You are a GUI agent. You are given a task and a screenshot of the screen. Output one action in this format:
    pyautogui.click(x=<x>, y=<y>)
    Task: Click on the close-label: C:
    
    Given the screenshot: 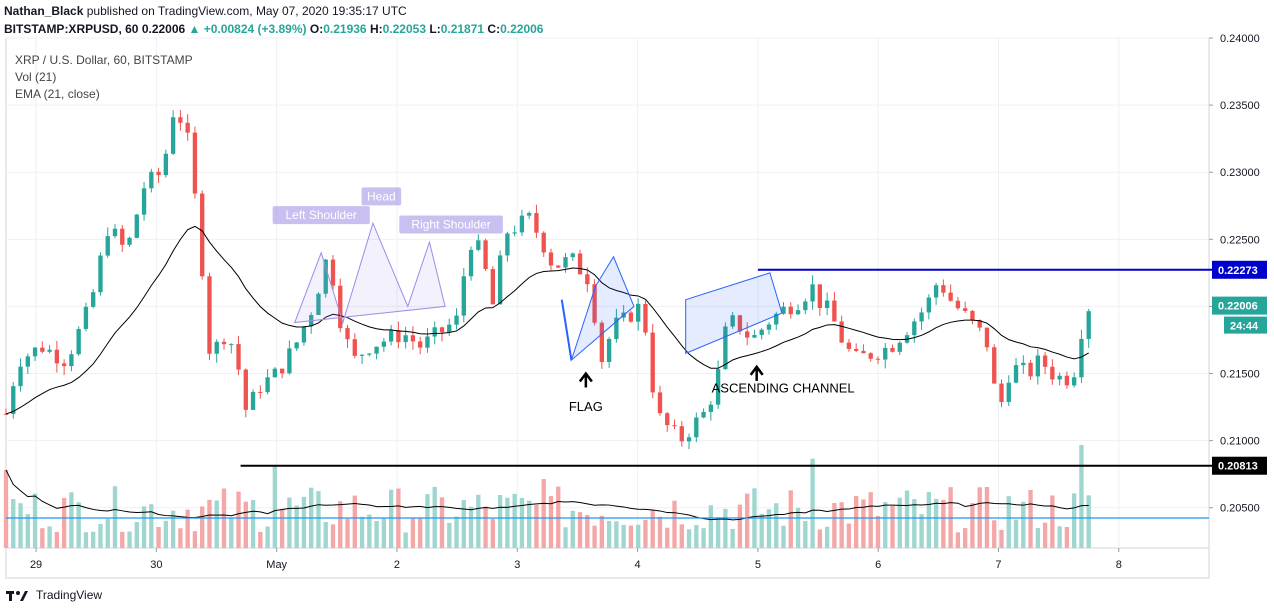 What is the action you would take?
    pyautogui.click(x=494, y=29)
    